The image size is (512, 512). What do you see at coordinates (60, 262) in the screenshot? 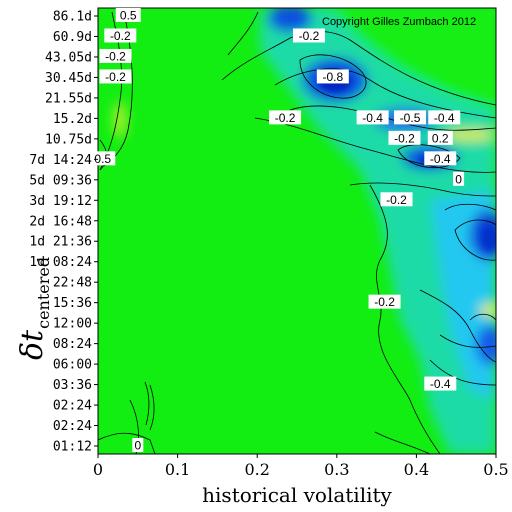
I see `y-tick-label: 1d 08:24` at bounding box center [60, 262].